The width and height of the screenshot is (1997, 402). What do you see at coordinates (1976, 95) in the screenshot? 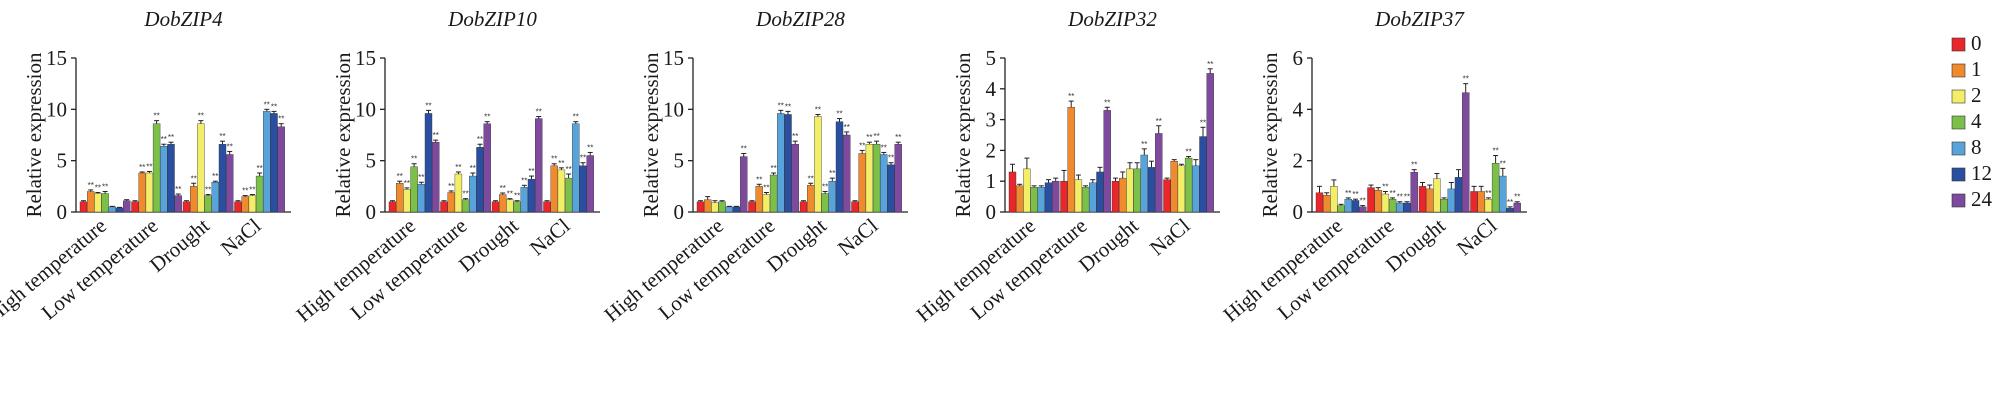
I see `legend-label: 2` at bounding box center [1976, 95].